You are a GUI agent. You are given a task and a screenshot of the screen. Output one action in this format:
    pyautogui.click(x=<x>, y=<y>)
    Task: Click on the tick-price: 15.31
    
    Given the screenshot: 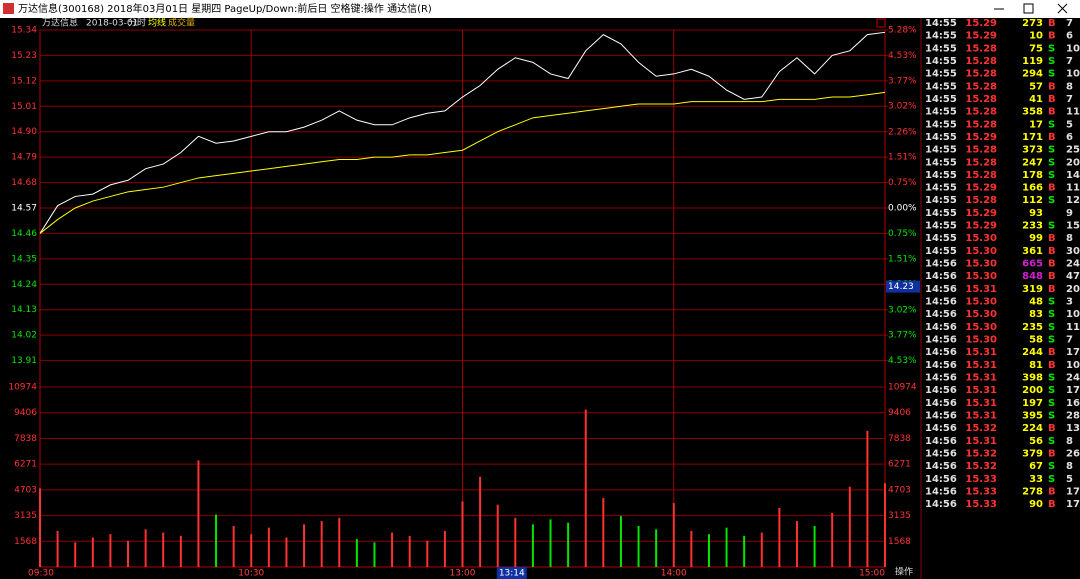 What is the action you would take?
    pyautogui.click(x=981, y=415)
    